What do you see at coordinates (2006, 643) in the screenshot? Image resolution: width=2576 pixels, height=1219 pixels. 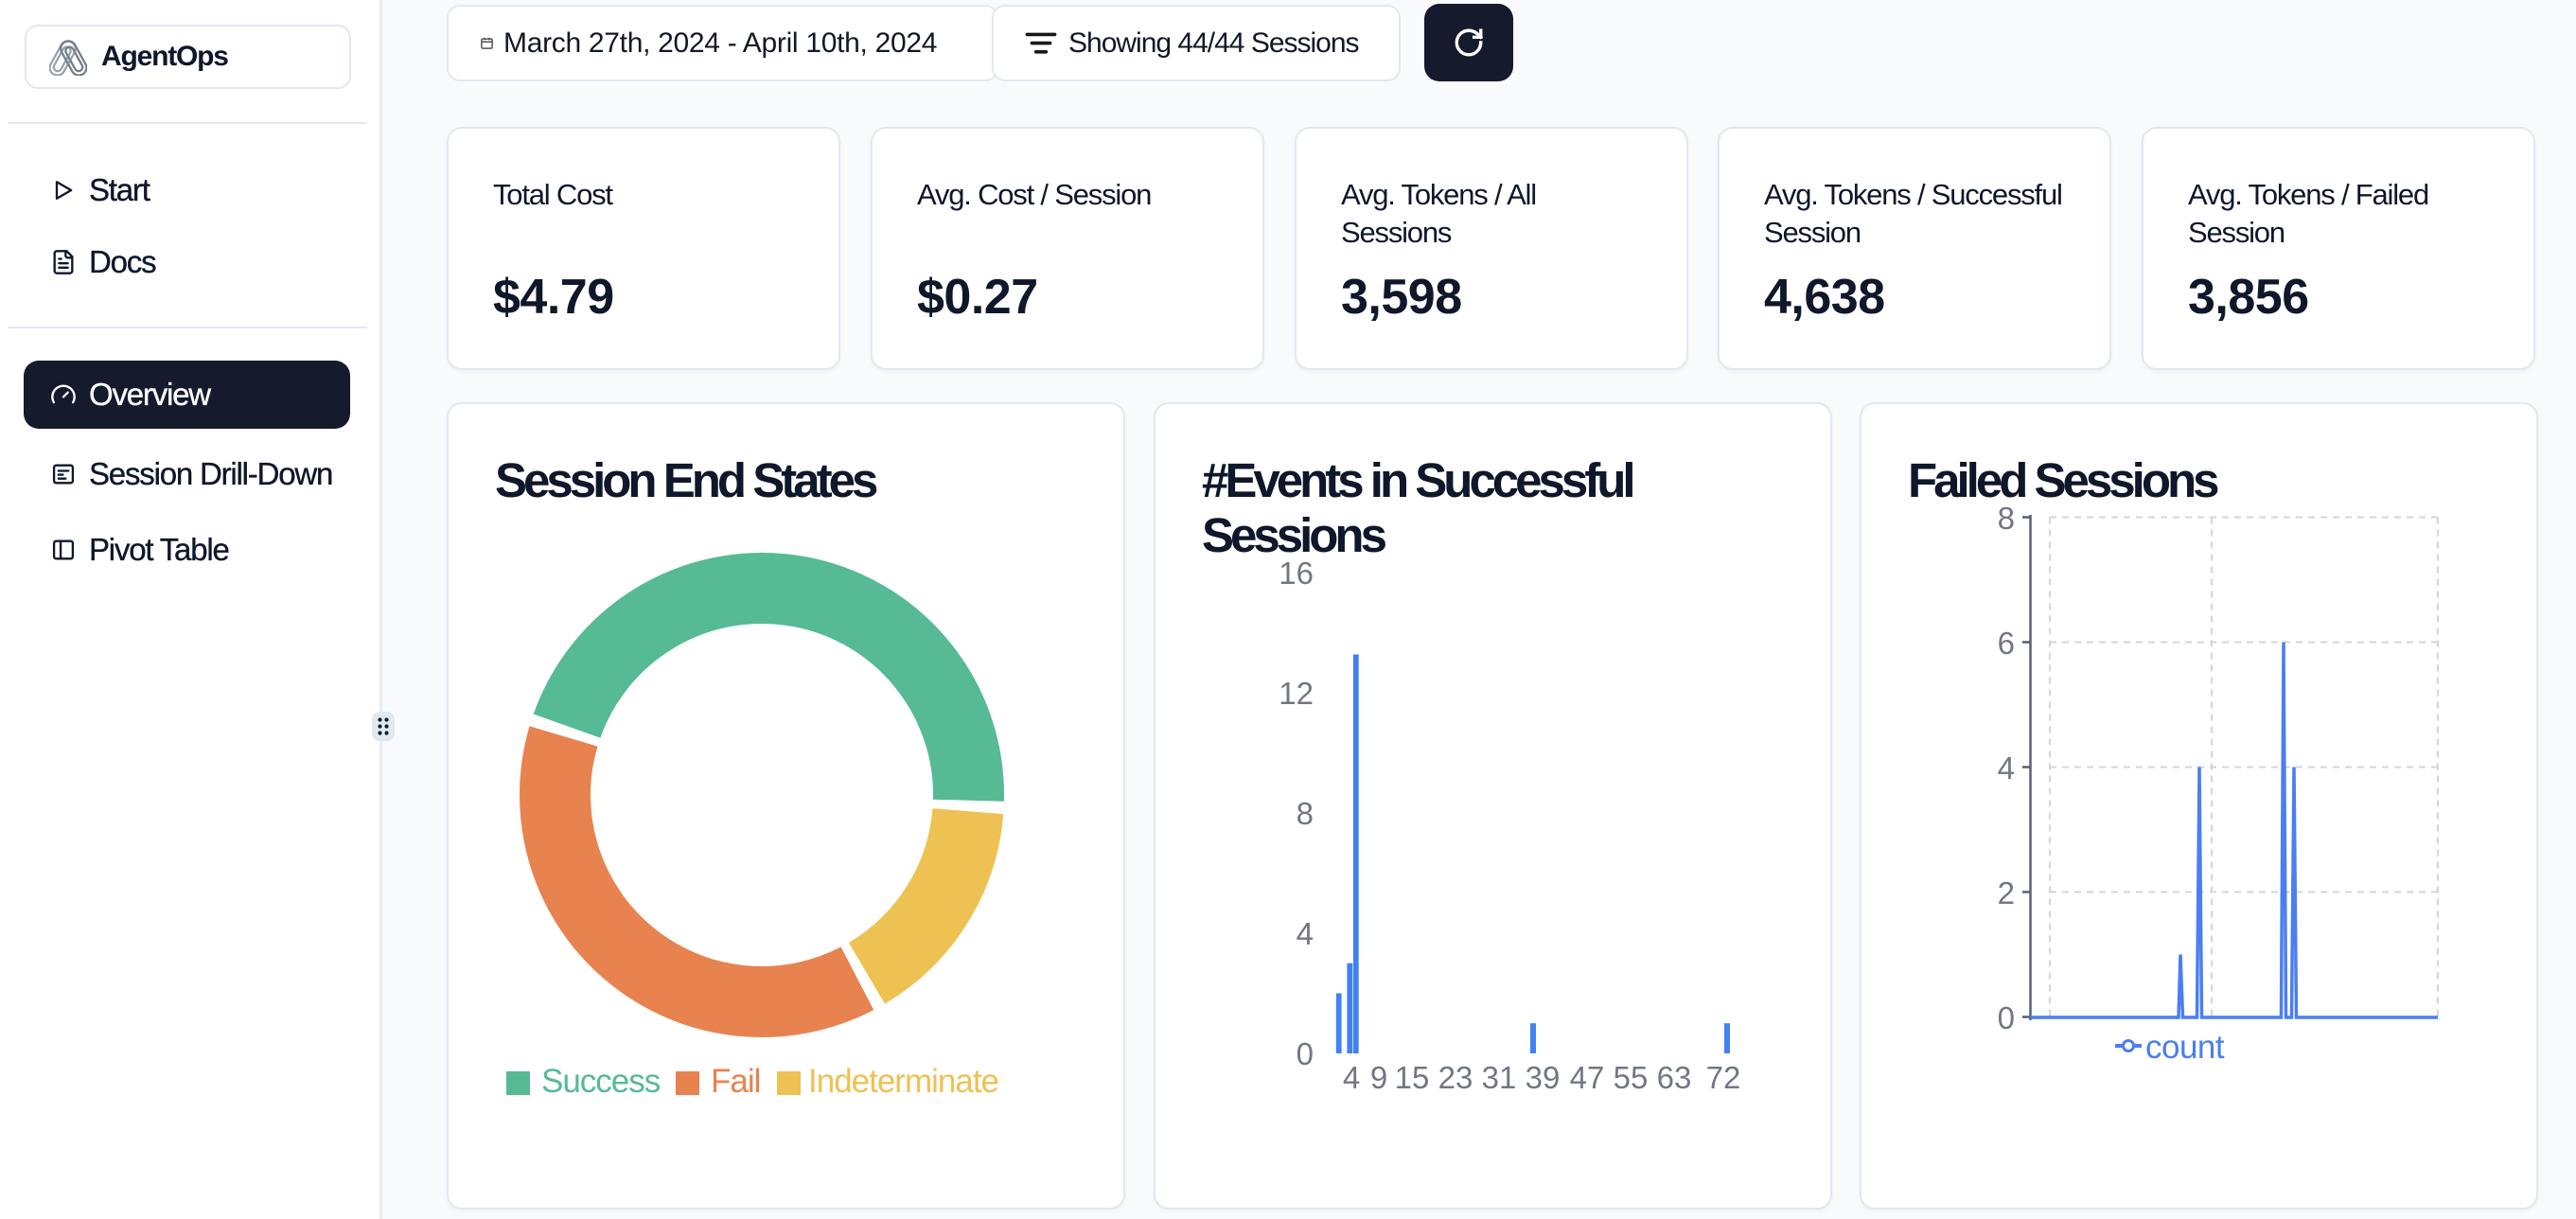 I see `svg-text: 6` at bounding box center [2006, 643].